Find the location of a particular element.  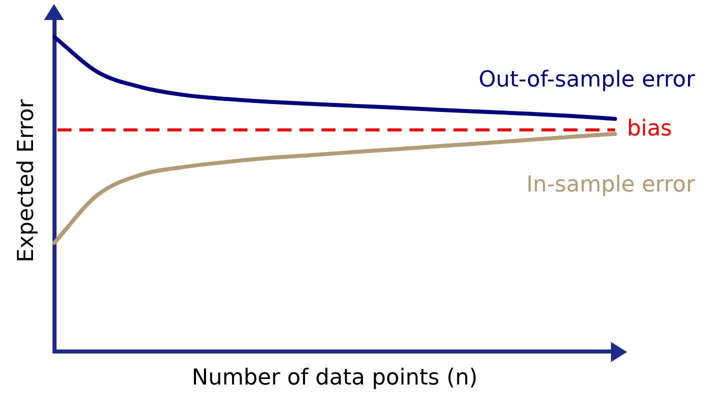

x-axis-title: Number of data points (n) is located at coordinates (335, 378).